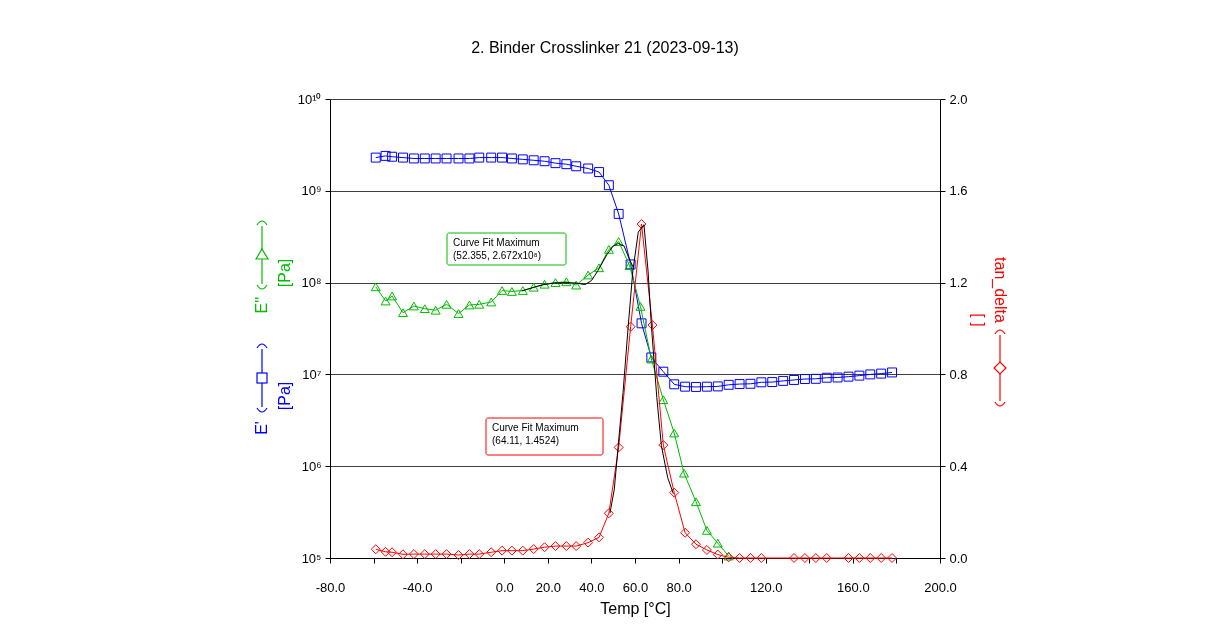 The image size is (1210, 624). I want to click on legend-label: E', so click(261, 428).